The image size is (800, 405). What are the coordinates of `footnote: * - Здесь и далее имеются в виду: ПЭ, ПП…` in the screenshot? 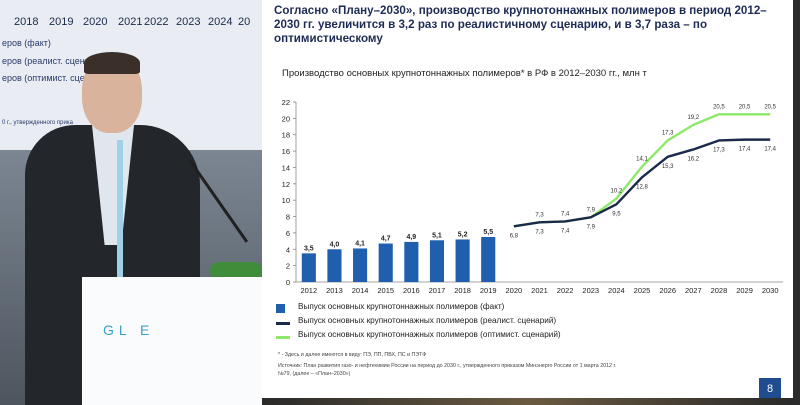 It's located at (352, 355).